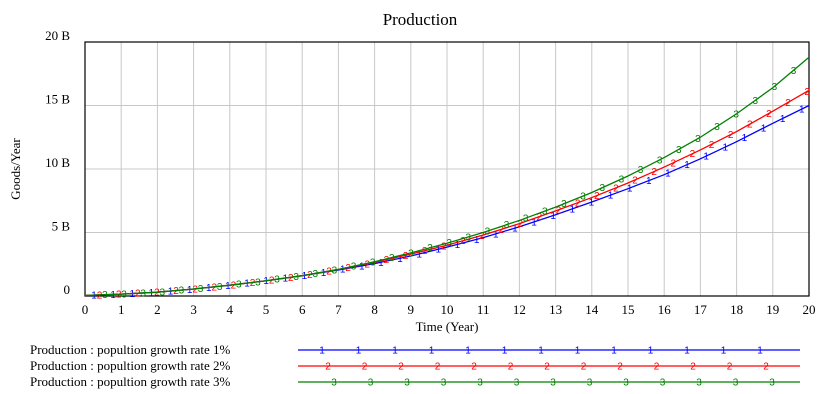 The width and height of the screenshot is (820, 394). Describe the element at coordinates (628, 309) in the screenshot. I see `x-tick-label: 15` at that location.